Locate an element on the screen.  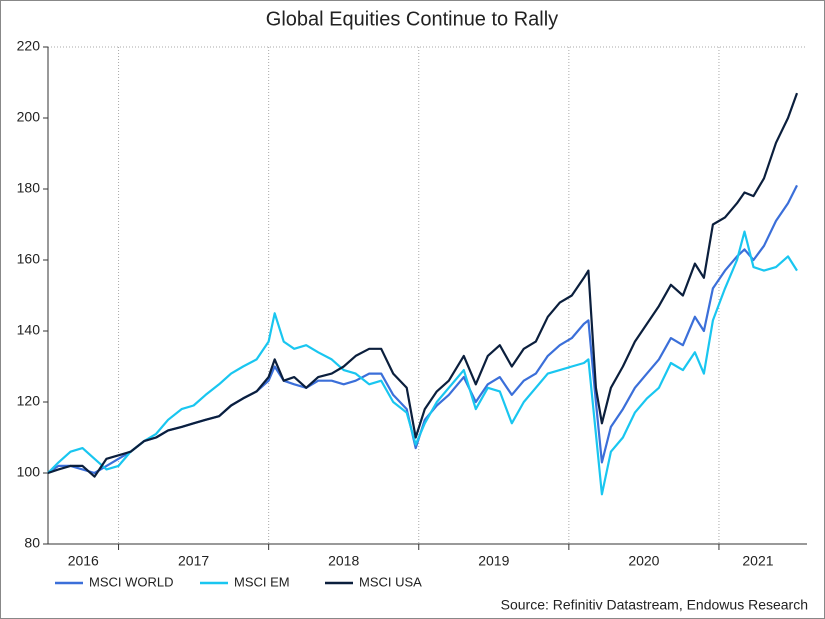
y-tick-label: 220 is located at coordinates (29, 46).